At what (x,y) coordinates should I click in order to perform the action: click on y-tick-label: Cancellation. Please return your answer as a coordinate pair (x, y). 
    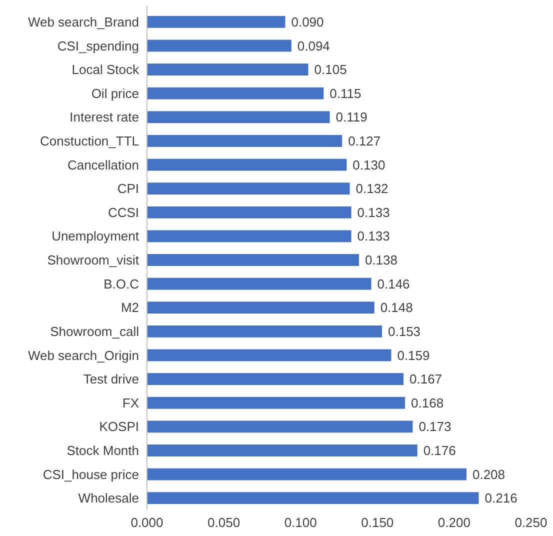
    Looking at the image, I should click on (103, 164).